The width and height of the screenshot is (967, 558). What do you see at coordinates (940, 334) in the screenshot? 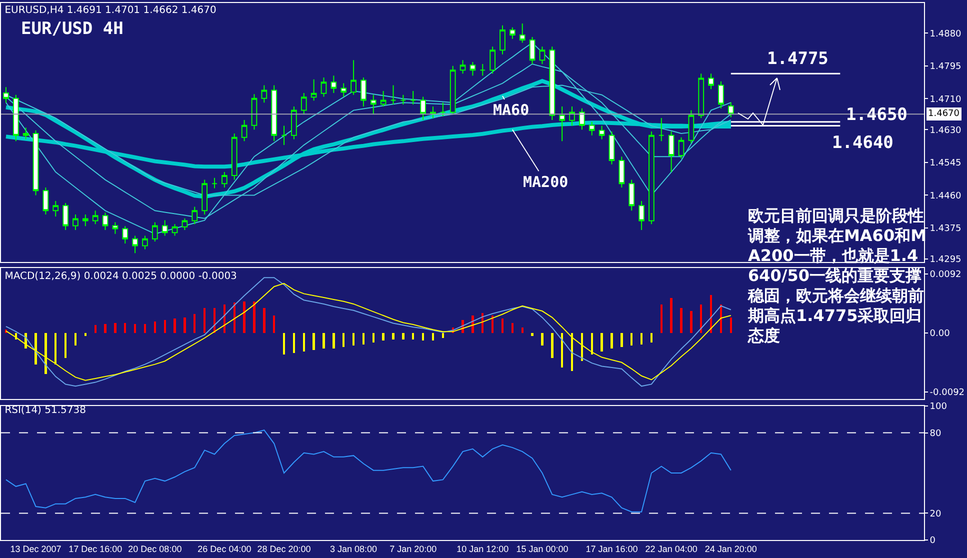
I see `y-tick-label: 0.00` at bounding box center [940, 334].